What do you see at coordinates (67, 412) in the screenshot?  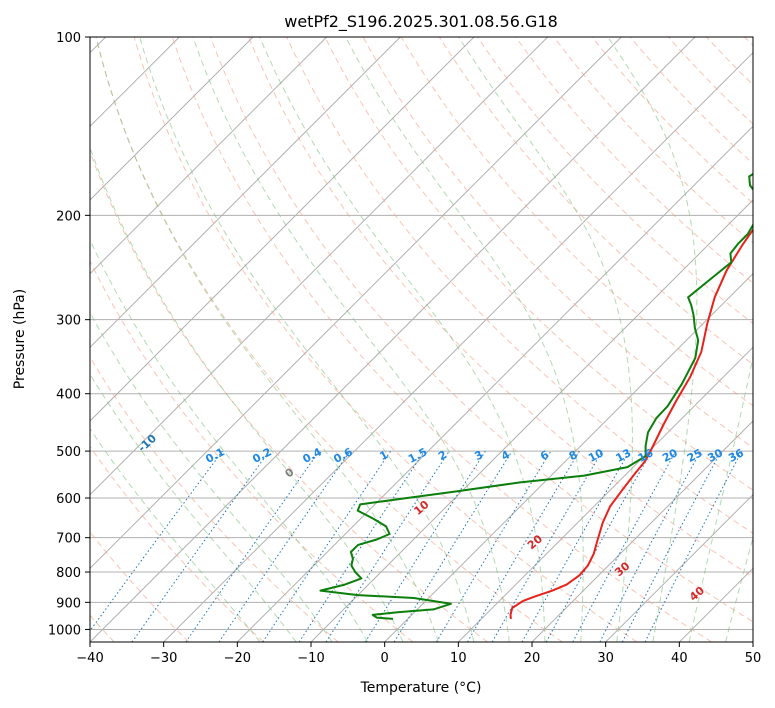 I see `dry-adiabat-label: -20` at bounding box center [67, 412].